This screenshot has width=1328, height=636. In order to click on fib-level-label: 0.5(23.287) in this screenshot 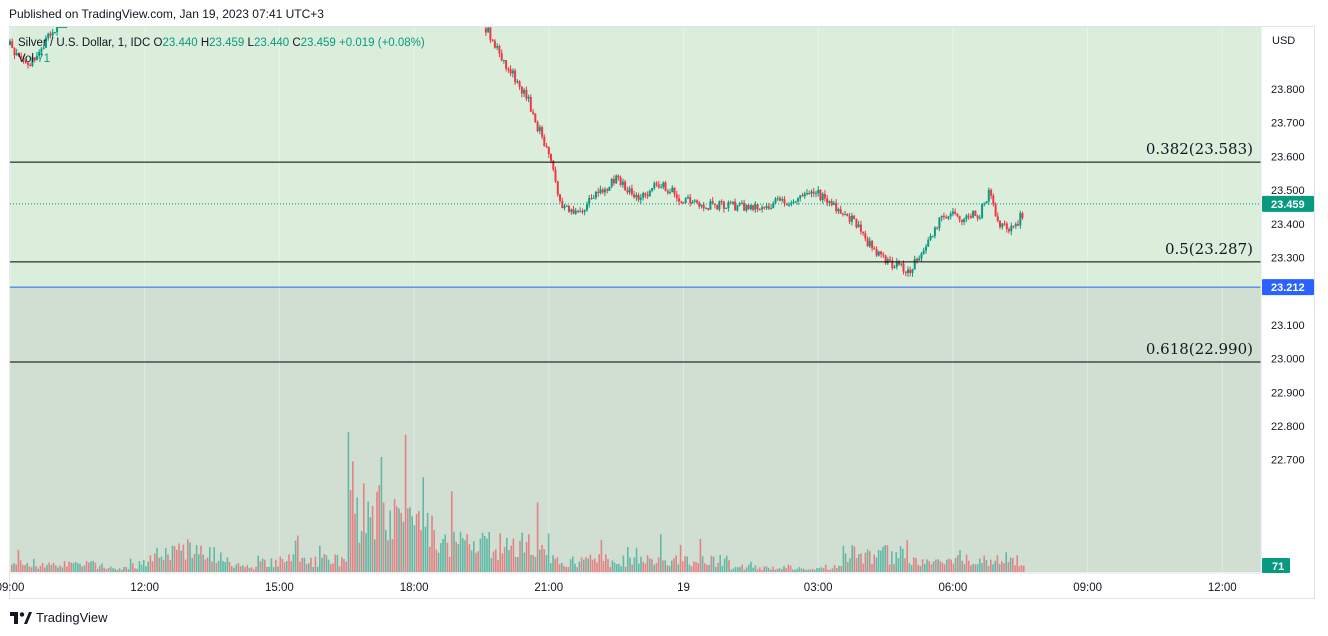, I will do `click(1209, 249)`.